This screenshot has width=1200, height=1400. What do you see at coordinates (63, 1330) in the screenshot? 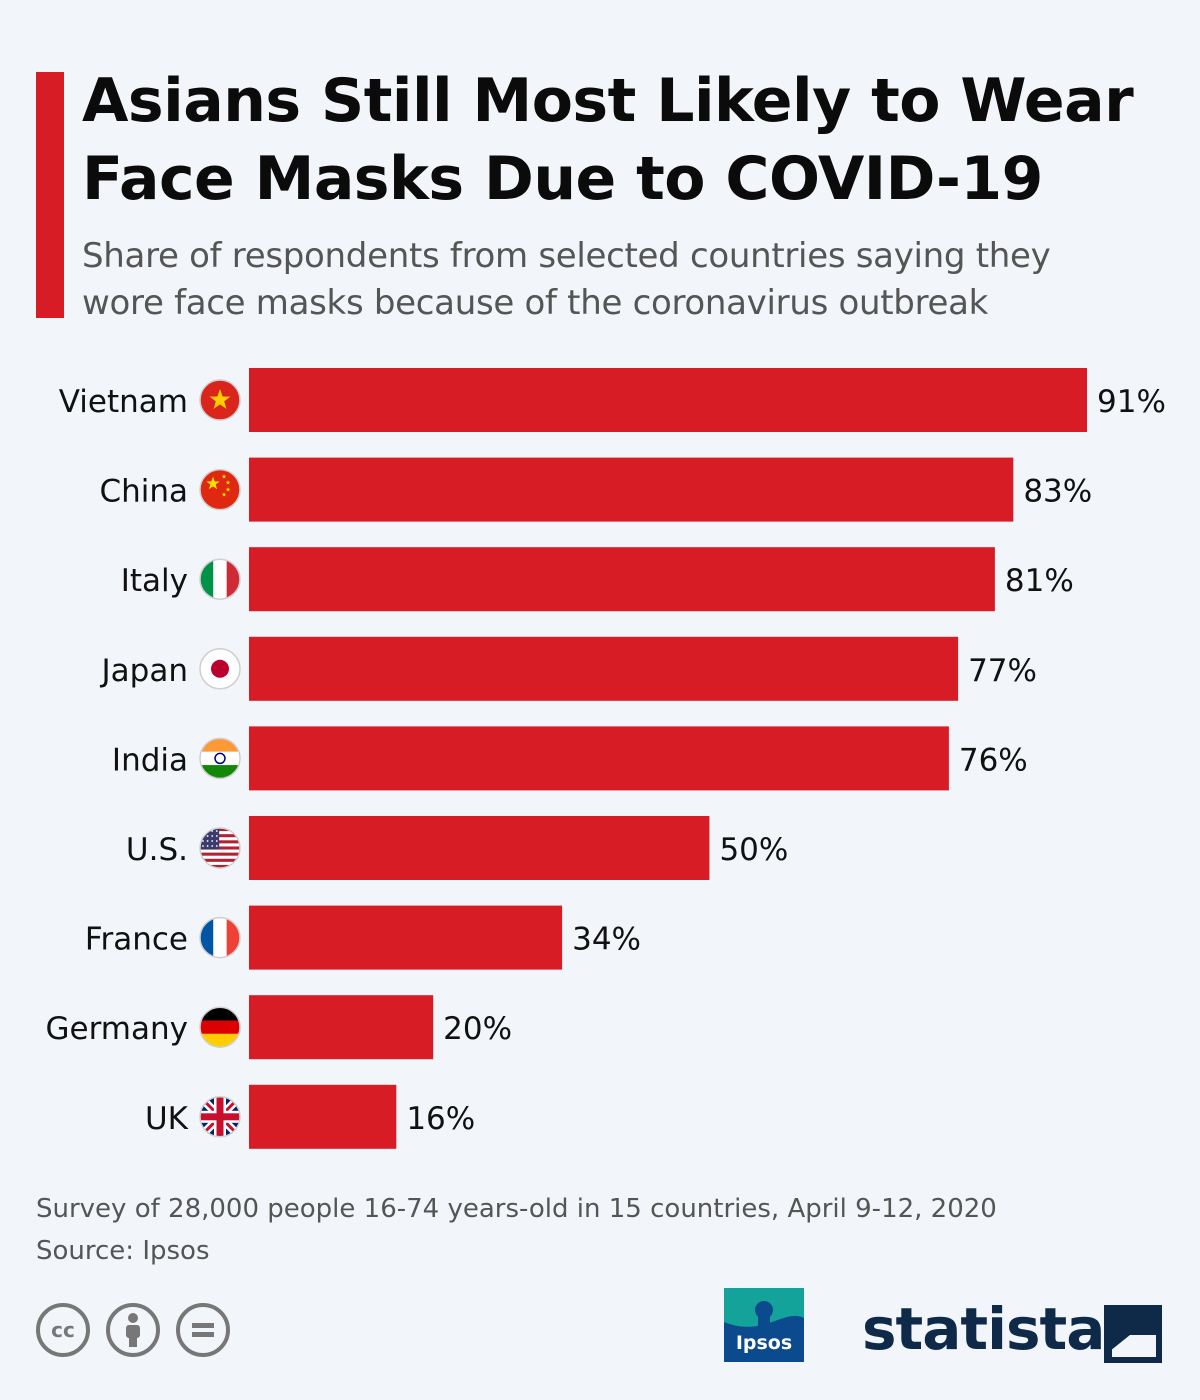
I see `creative-commons-icon: cc` at bounding box center [63, 1330].